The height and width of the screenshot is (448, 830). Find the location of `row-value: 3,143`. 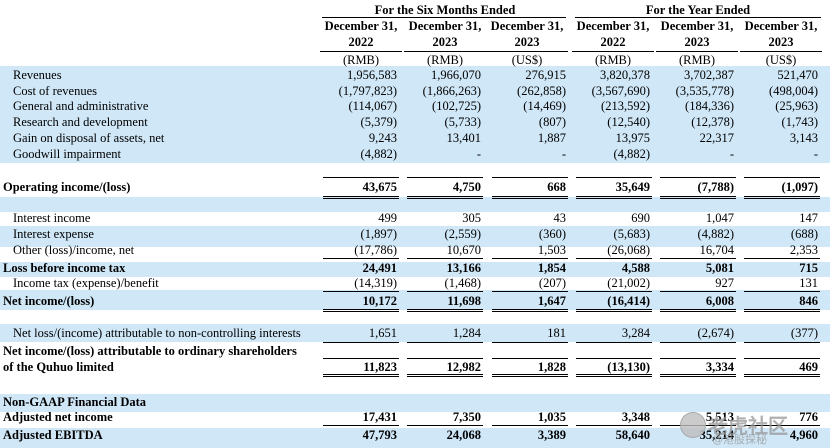

row-value: 3,143 is located at coordinates (803, 138).